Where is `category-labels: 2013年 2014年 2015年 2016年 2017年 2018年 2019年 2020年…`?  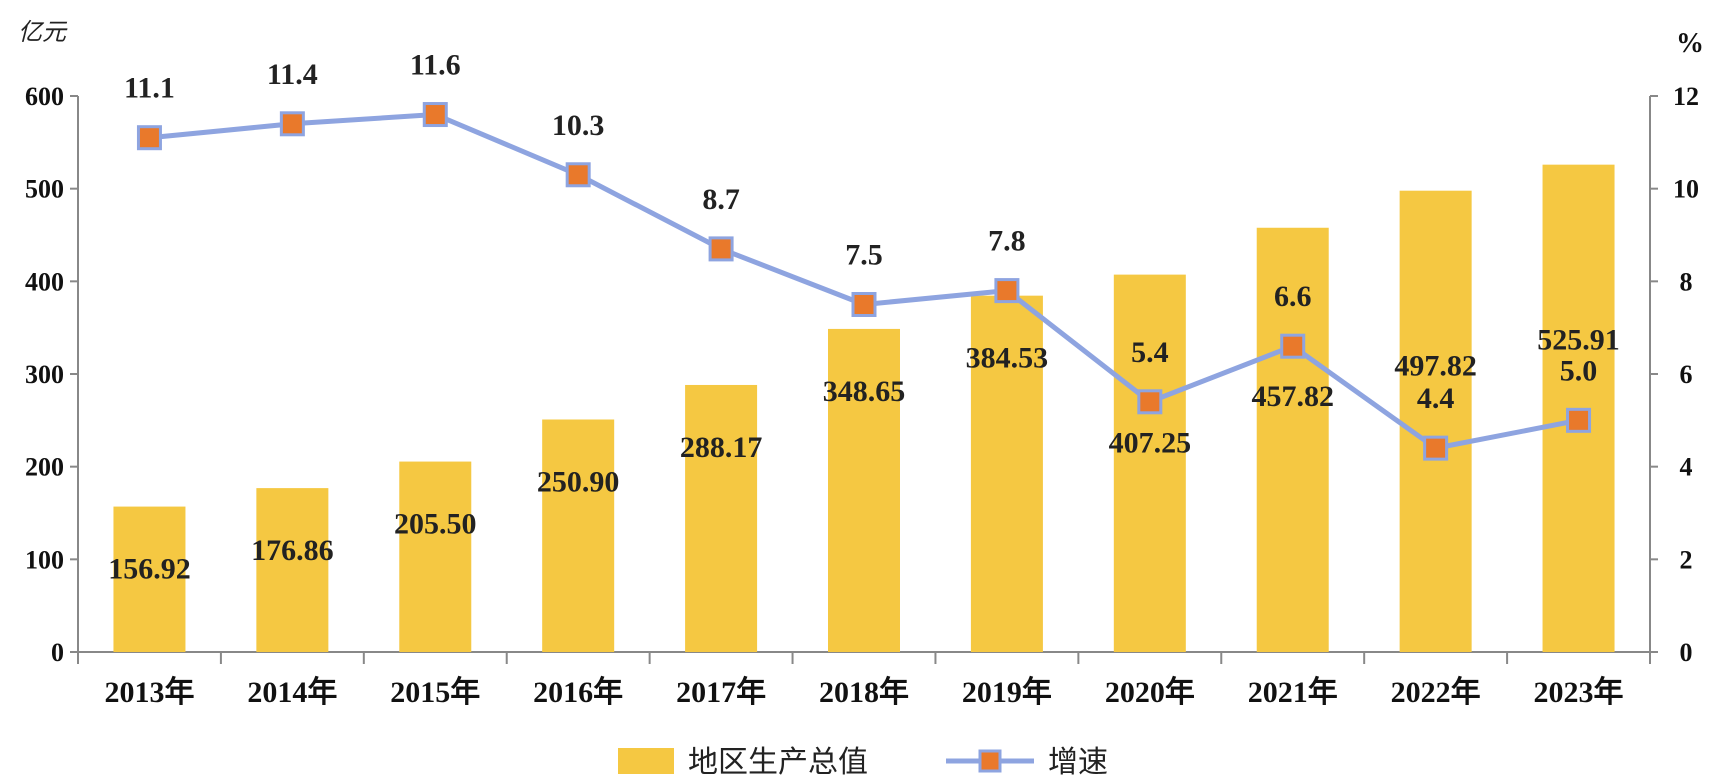
category-labels: 2013年 2014年 2015年 2016年 2017年 2018年 2019年 2020年… is located at coordinates (863, 692).